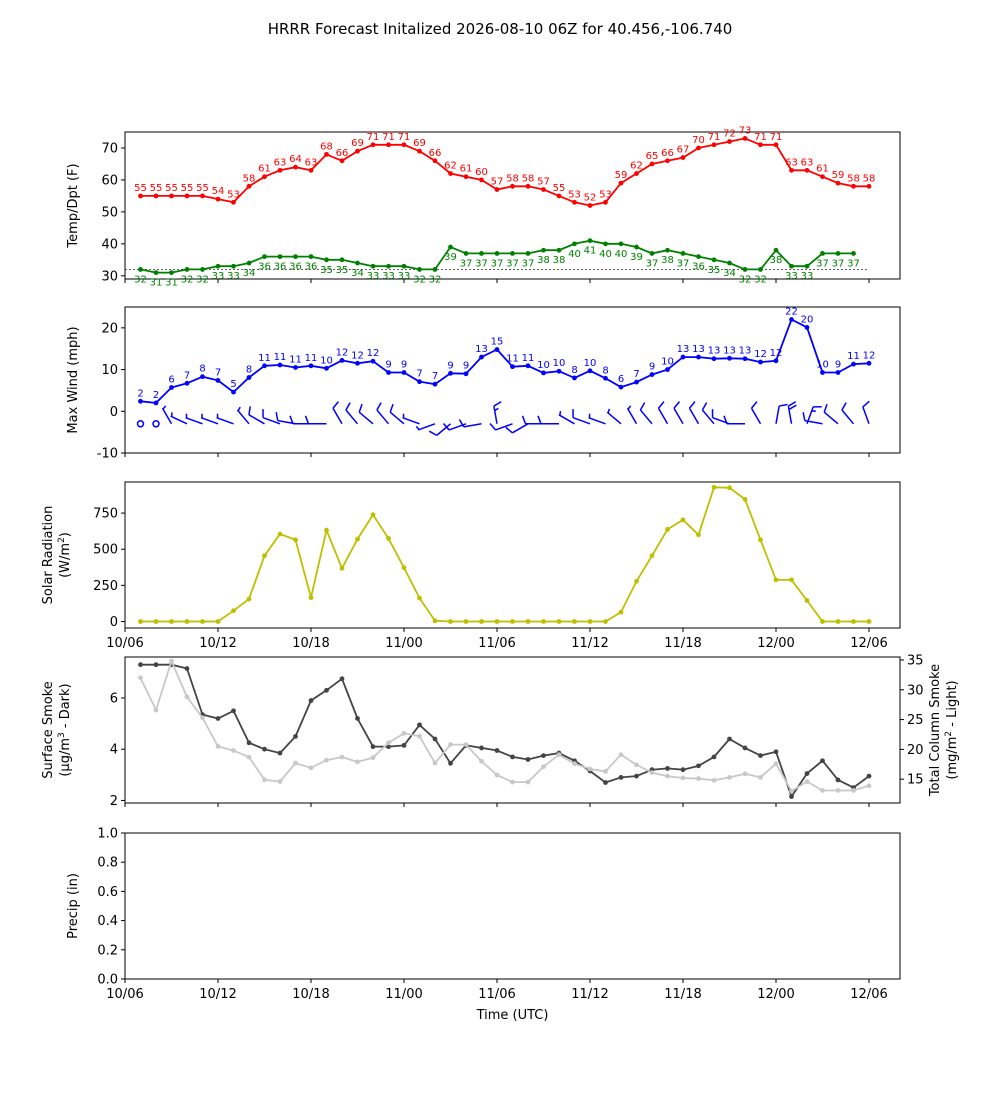 The height and width of the screenshot is (1100, 1000). Describe the element at coordinates (504, 554) in the screenshot. I see `solar-series-0-line` at that location.